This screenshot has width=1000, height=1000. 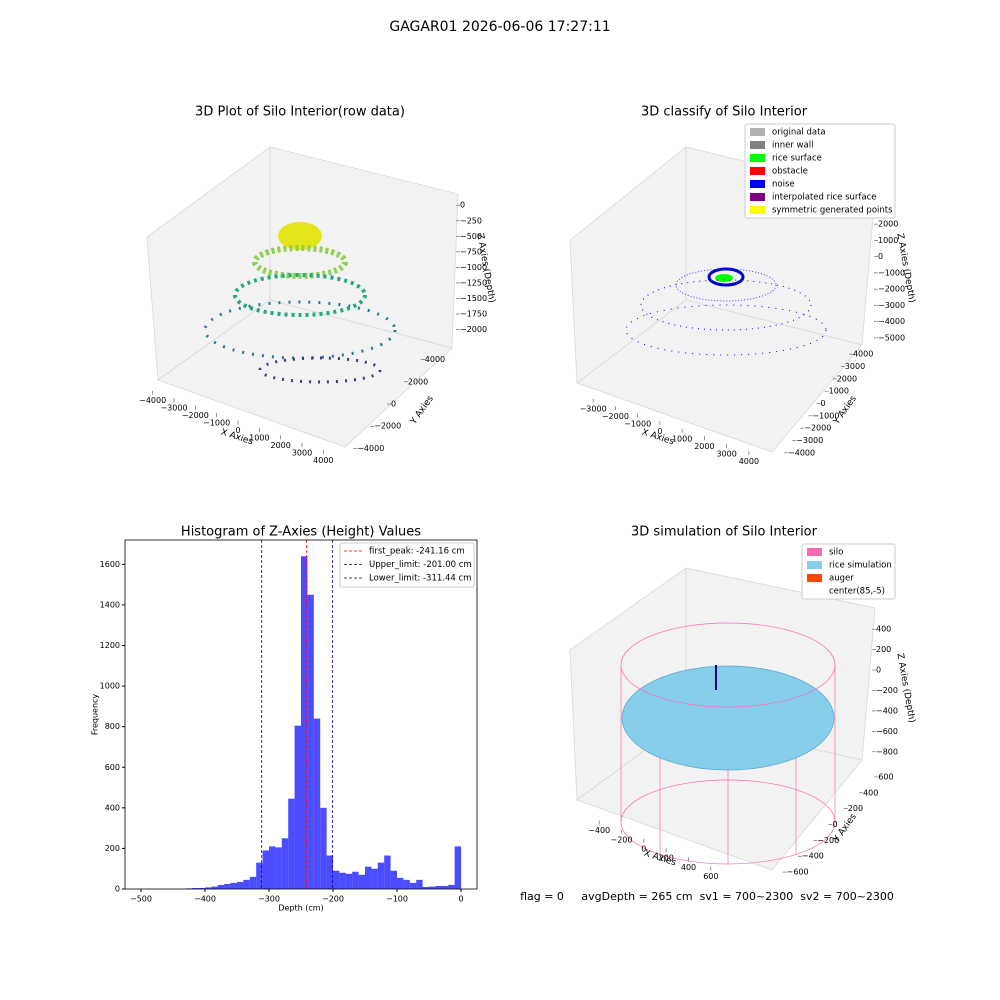 I want to click on silo-decoration, so click(x=728, y=743).